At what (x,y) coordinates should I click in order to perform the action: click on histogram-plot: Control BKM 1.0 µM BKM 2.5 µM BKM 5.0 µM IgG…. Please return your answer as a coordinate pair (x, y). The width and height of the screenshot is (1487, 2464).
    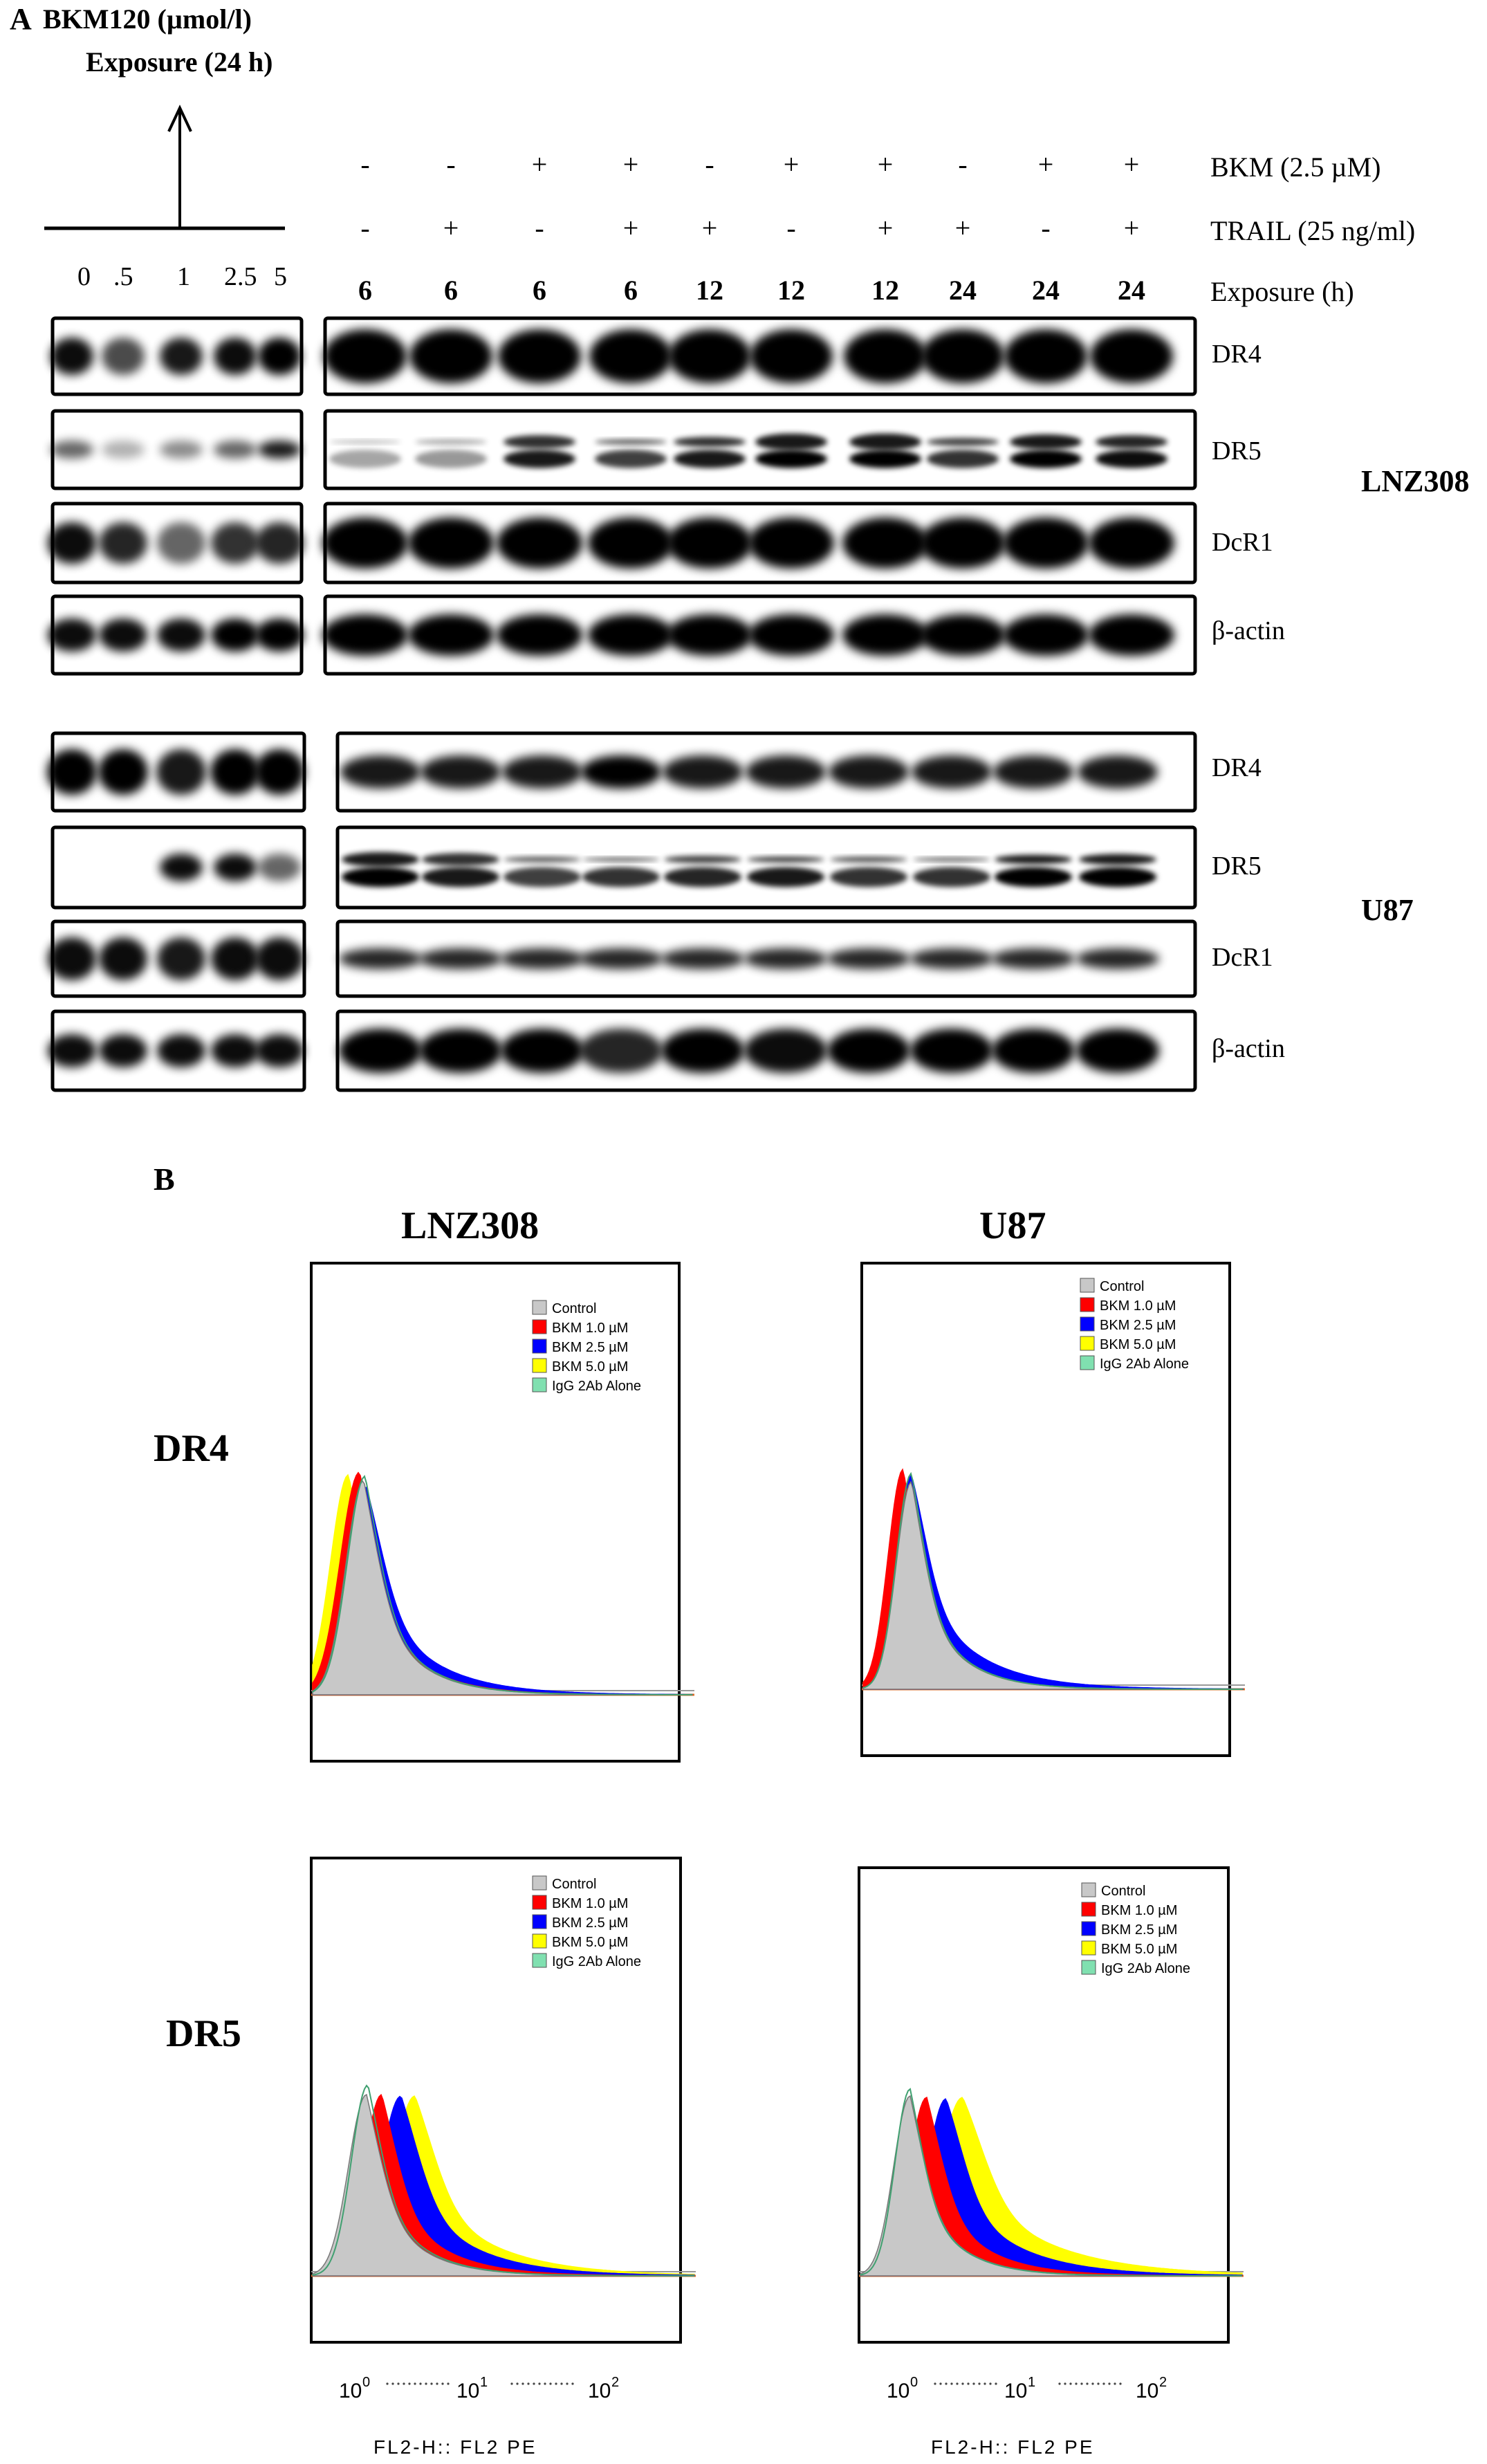
    Looking at the image, I should click on (503, 2129).